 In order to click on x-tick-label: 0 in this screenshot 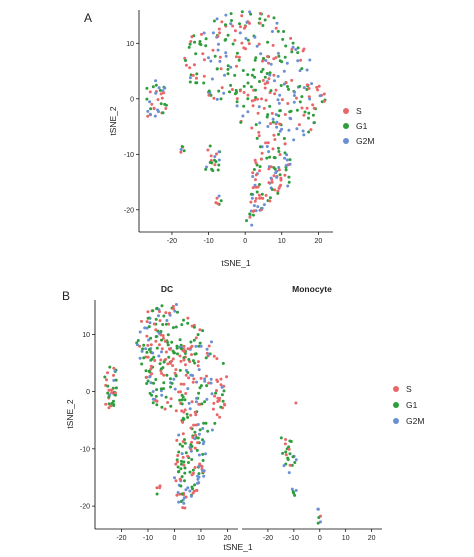, I will do `click(320, 538)`.